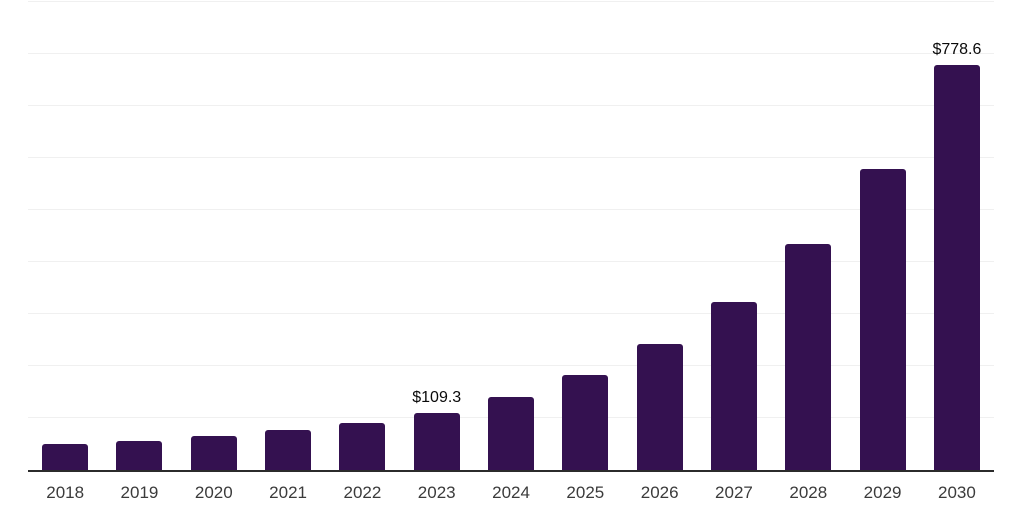  I want to click on bar-slot-2026, so click(660, 236).